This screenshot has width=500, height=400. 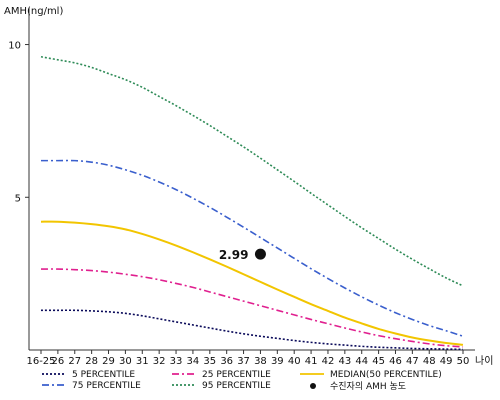 What do you see at coordinates (74, 361) in the screenshot?
I see `x-tick-label: 27` at bounding box center [74, 361].